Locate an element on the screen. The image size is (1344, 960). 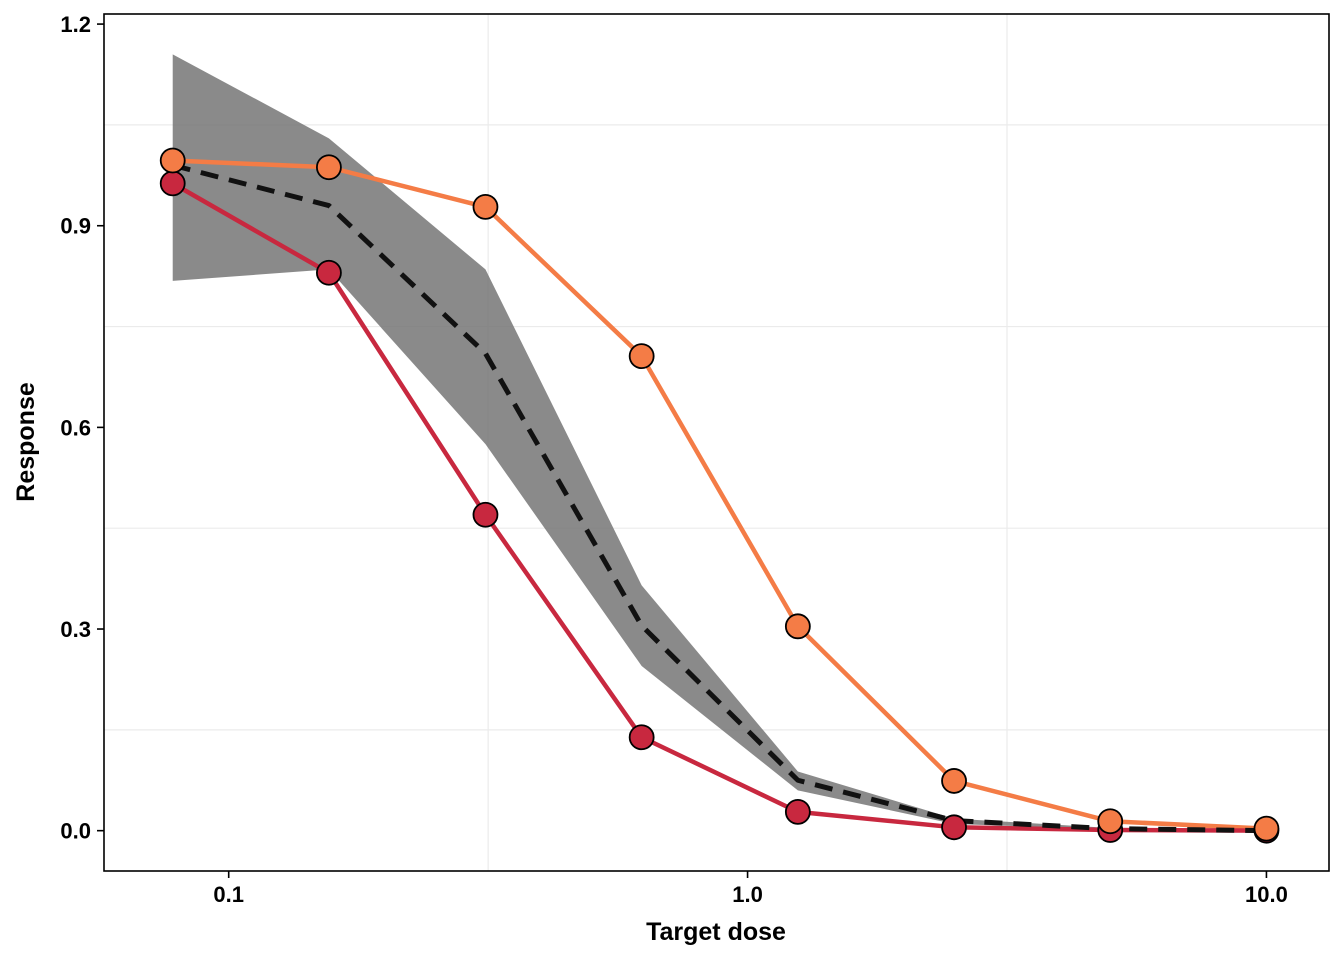
x-axis-title: Target dose is located at coordinates (716, 932).